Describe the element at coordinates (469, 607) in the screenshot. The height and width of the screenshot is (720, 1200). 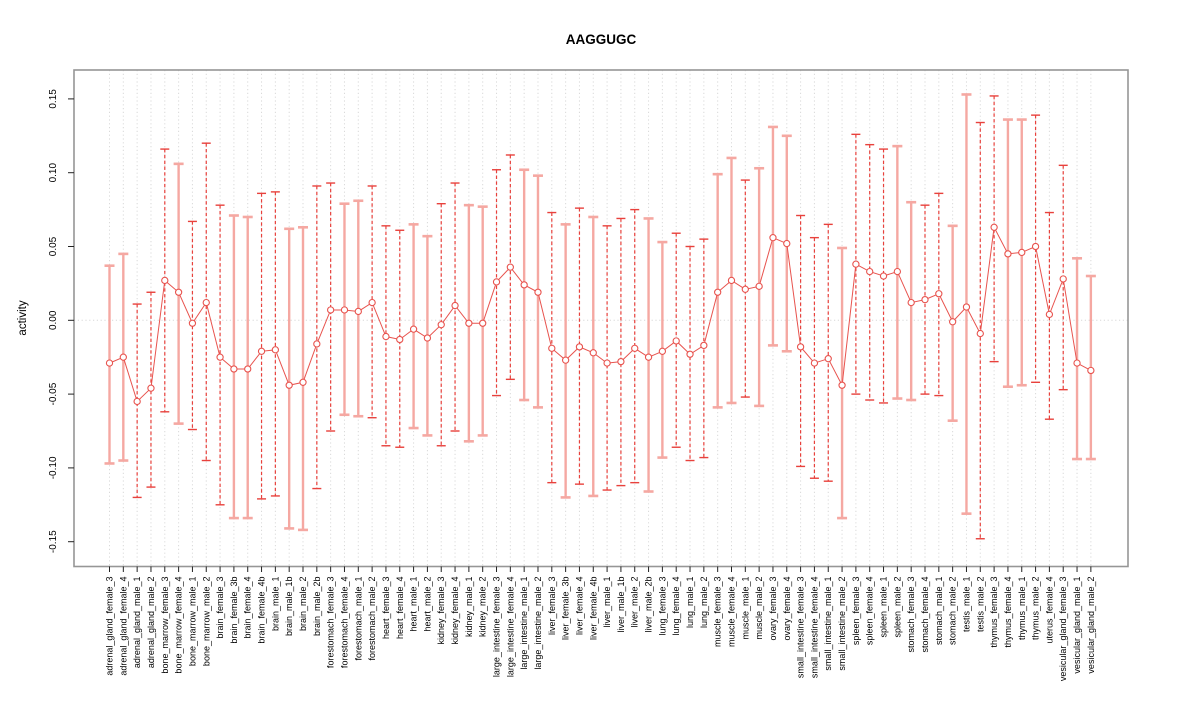
I see `x-tick-label: kidney_male_1` at that location.